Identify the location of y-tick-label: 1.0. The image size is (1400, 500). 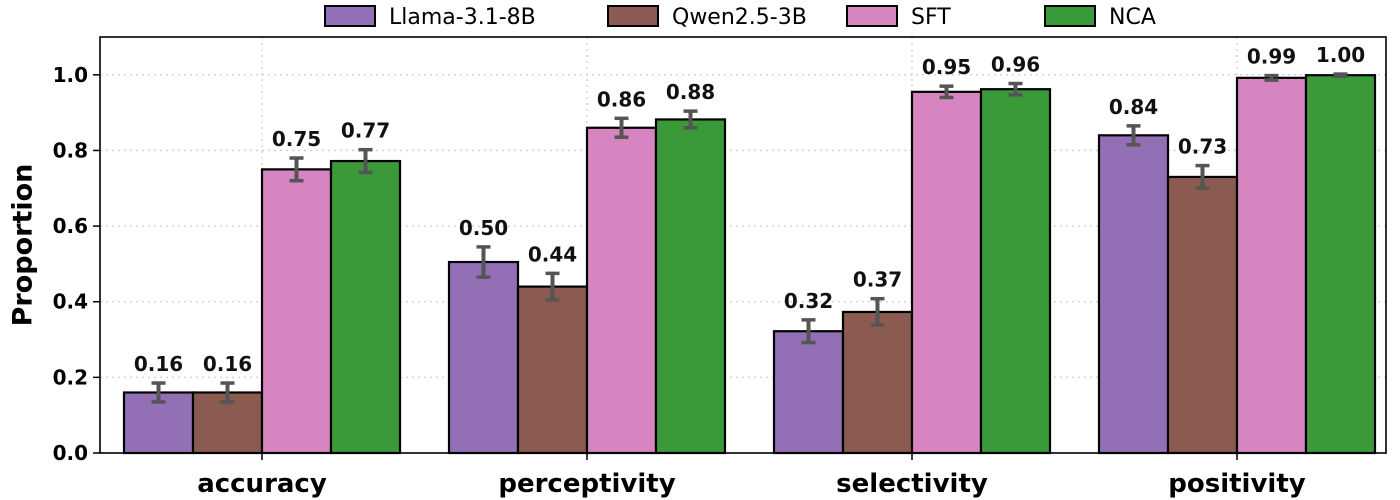
(70, 75).